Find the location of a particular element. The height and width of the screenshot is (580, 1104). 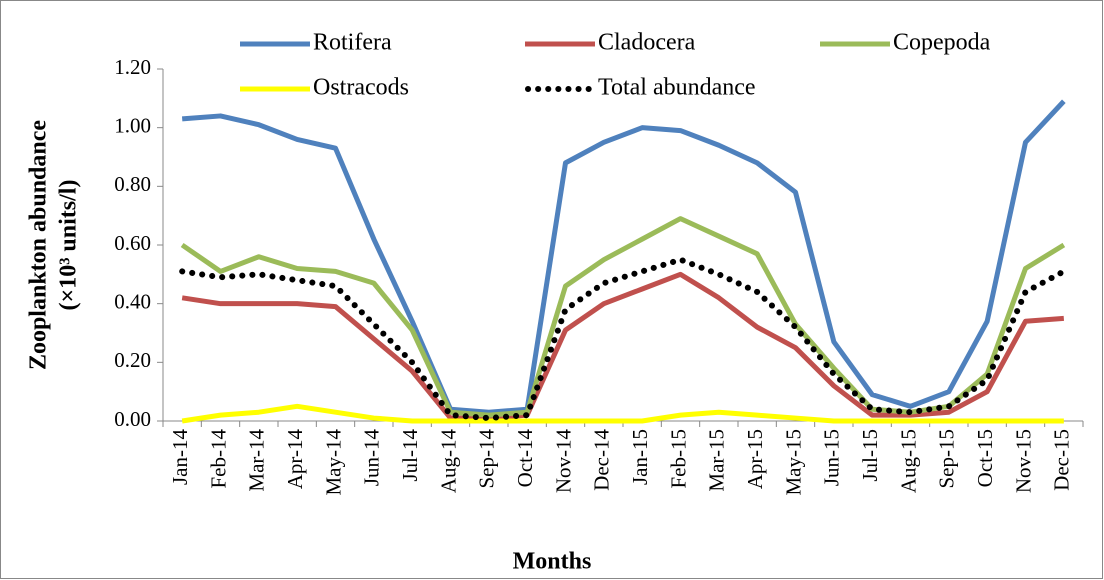

x-tick-label-group: Jul-15 is located at coordinates (870, 455).